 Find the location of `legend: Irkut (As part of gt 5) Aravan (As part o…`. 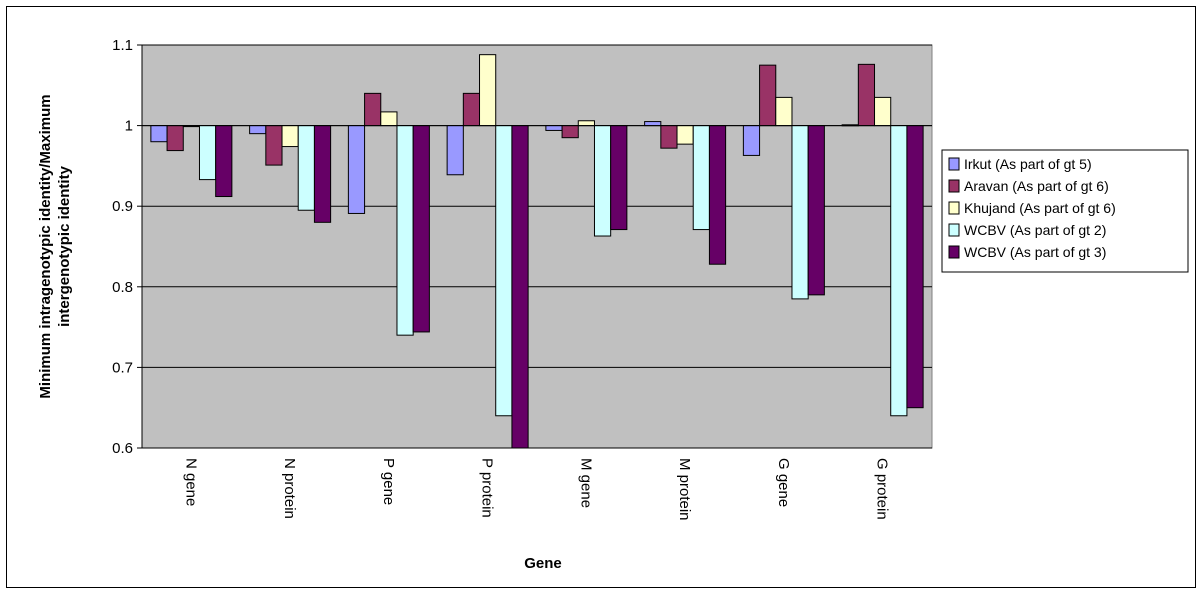

legend: Irkut (As part of gt 5) Aravan (As part o… is located at coordinates (1065, 211).